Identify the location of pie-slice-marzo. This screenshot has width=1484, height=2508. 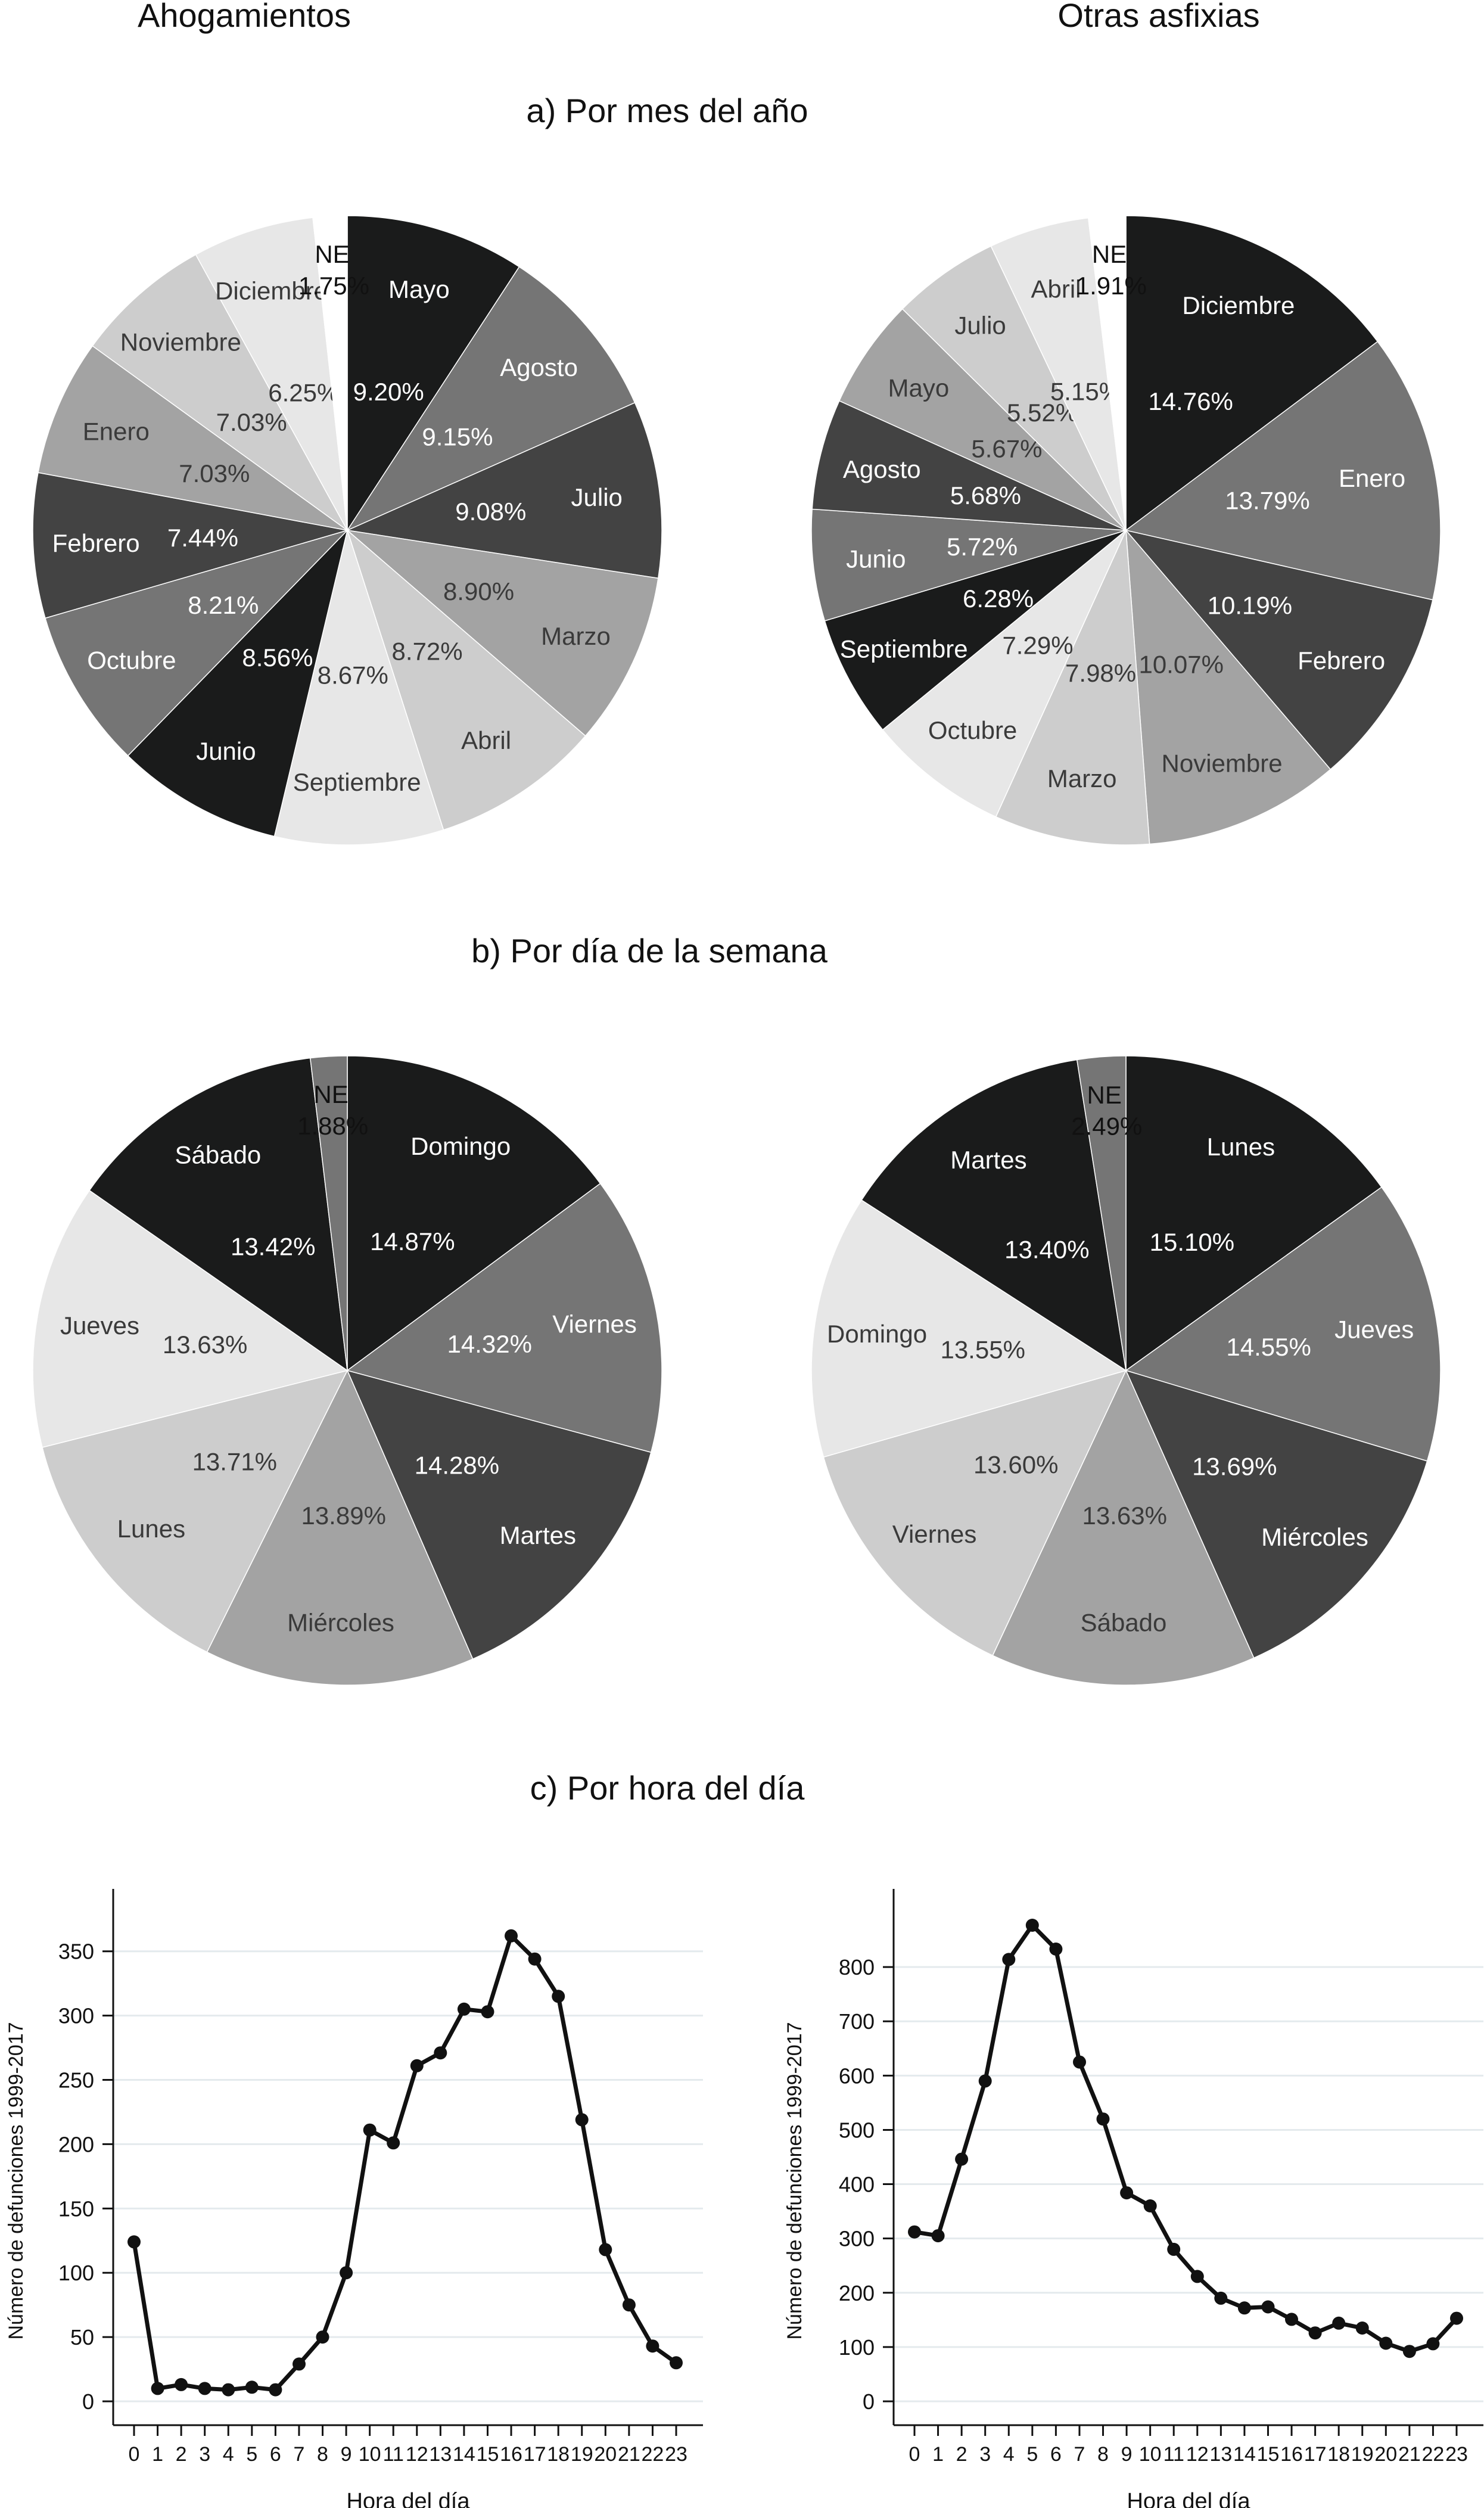
(502, 633).